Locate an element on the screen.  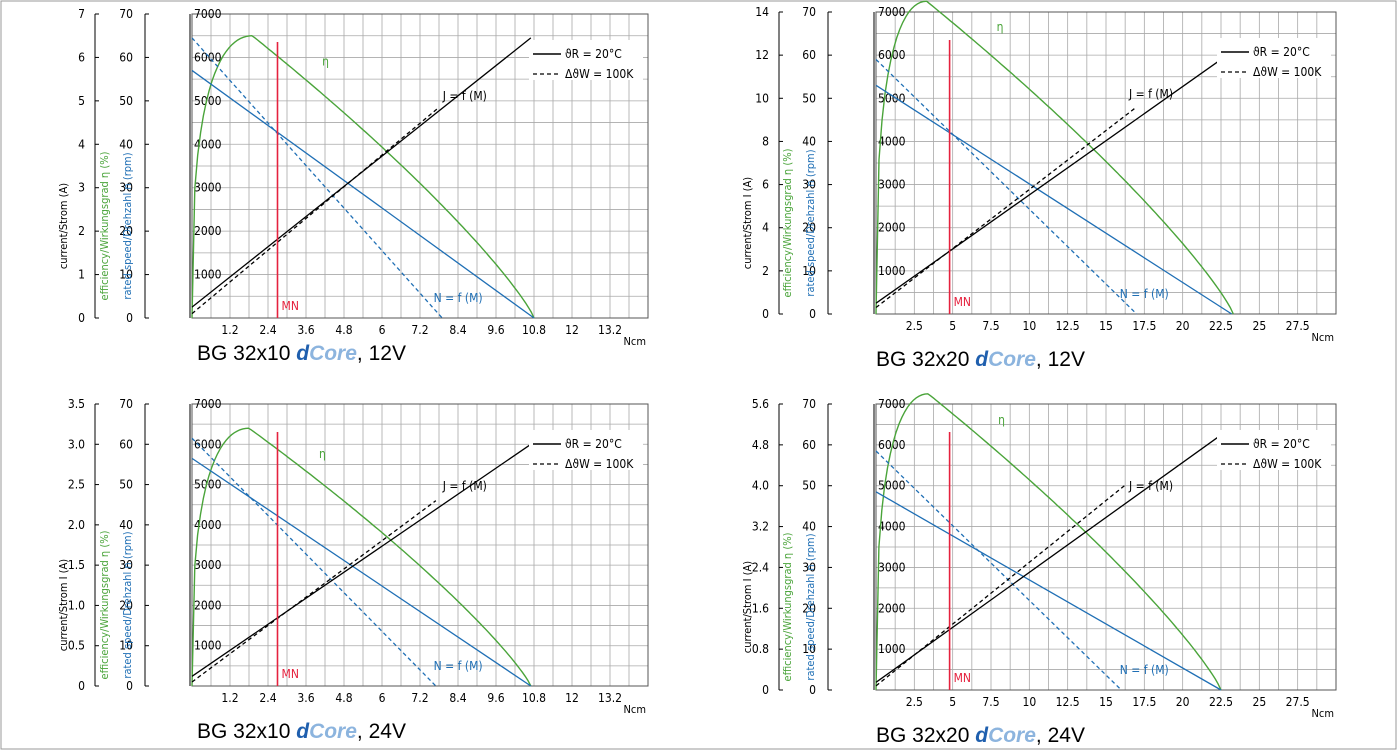
x-tick-label: 10 is located at coordinates (1029, 326).